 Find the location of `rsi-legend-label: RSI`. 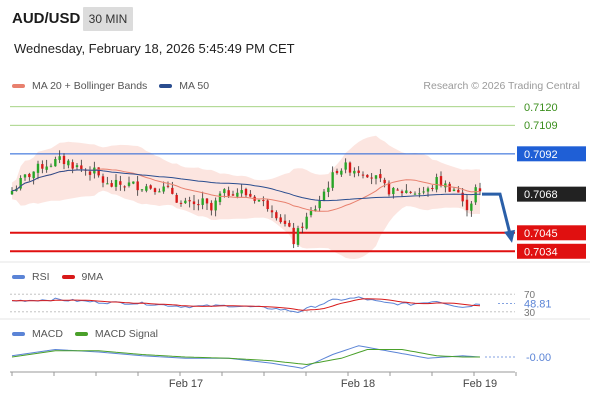

rsi-legend-label: RSI is located at coordinates (41, 277).